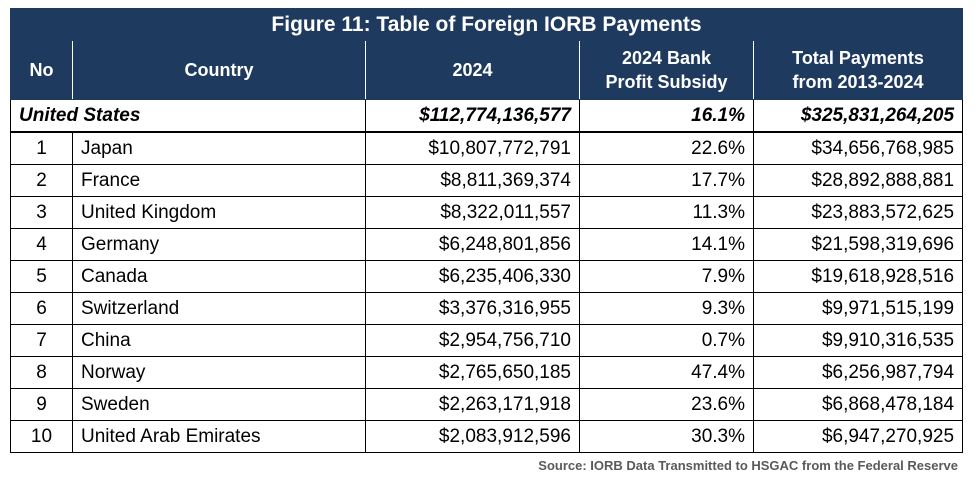  What do you see at coordinates (472, 70) in the screenshot?
I see `header-2024: 2024` at bounding box center [472, 70].